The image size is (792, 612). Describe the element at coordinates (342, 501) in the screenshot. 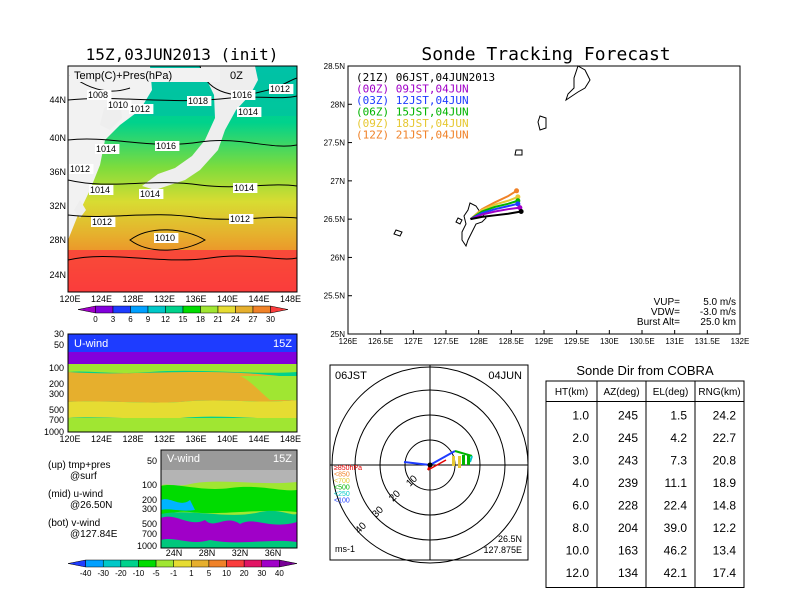

I see `pressure-legend-entry: <100` at that location.